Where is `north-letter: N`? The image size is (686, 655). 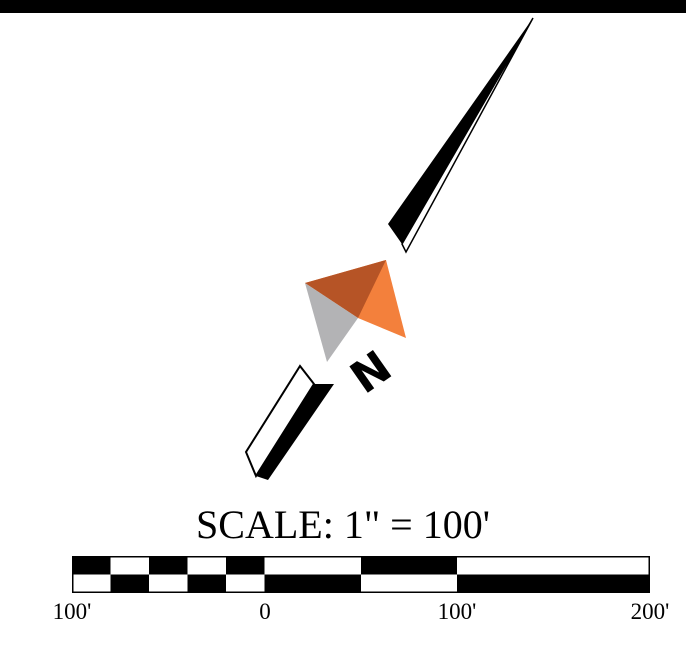 north-letter: N is located at coordinates (369, 370).